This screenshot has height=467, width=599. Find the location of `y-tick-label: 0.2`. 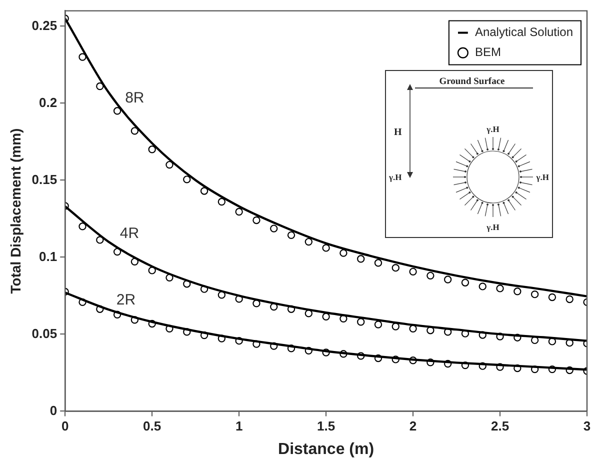

y-tick-label: 0.2 is located at coordinates (48, 102).